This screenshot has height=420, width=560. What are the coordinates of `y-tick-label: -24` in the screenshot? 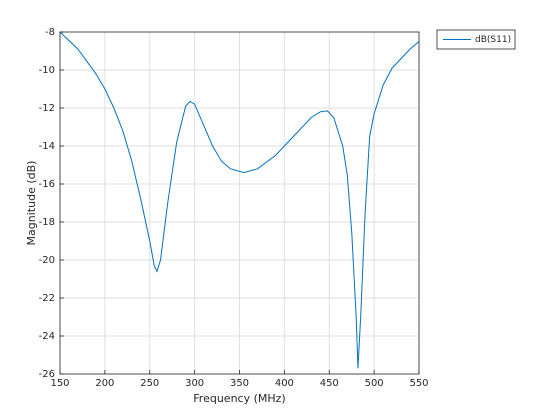 It's located at (47, 336).